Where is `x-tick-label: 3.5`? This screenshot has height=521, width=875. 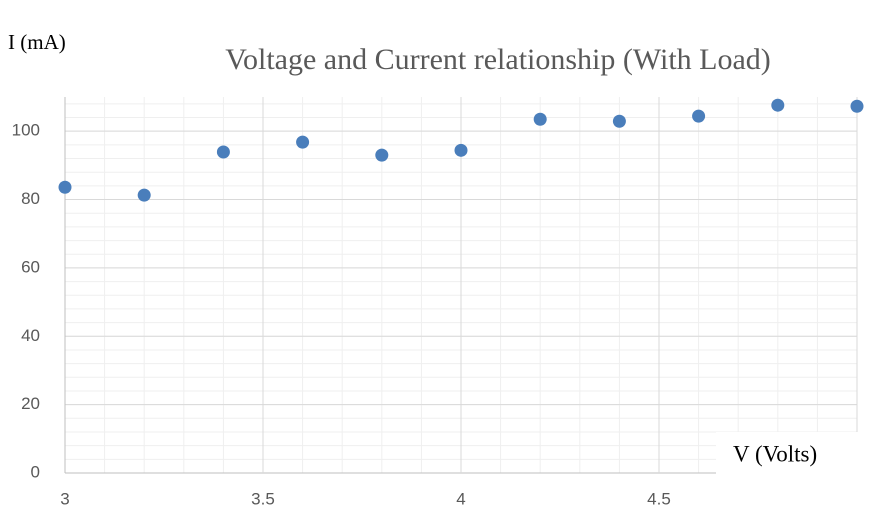
x-tick-label: 3.5 is located at coordinates (263, 498).